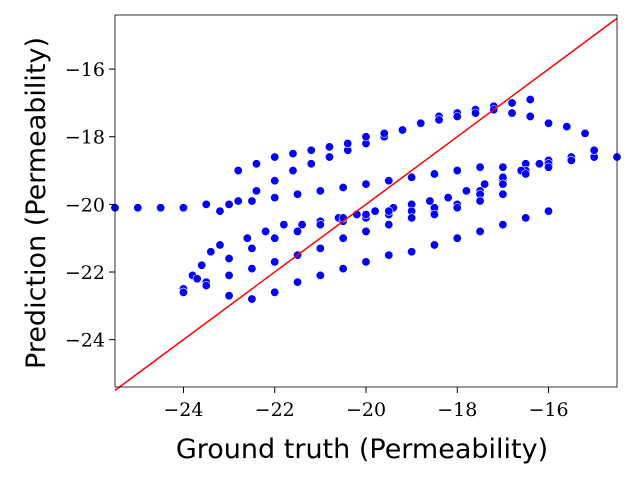  Describe the element at coordinates (36, 203) in the screenshot. I see `y-axis-label: Prediction (Permeability)` at that location.